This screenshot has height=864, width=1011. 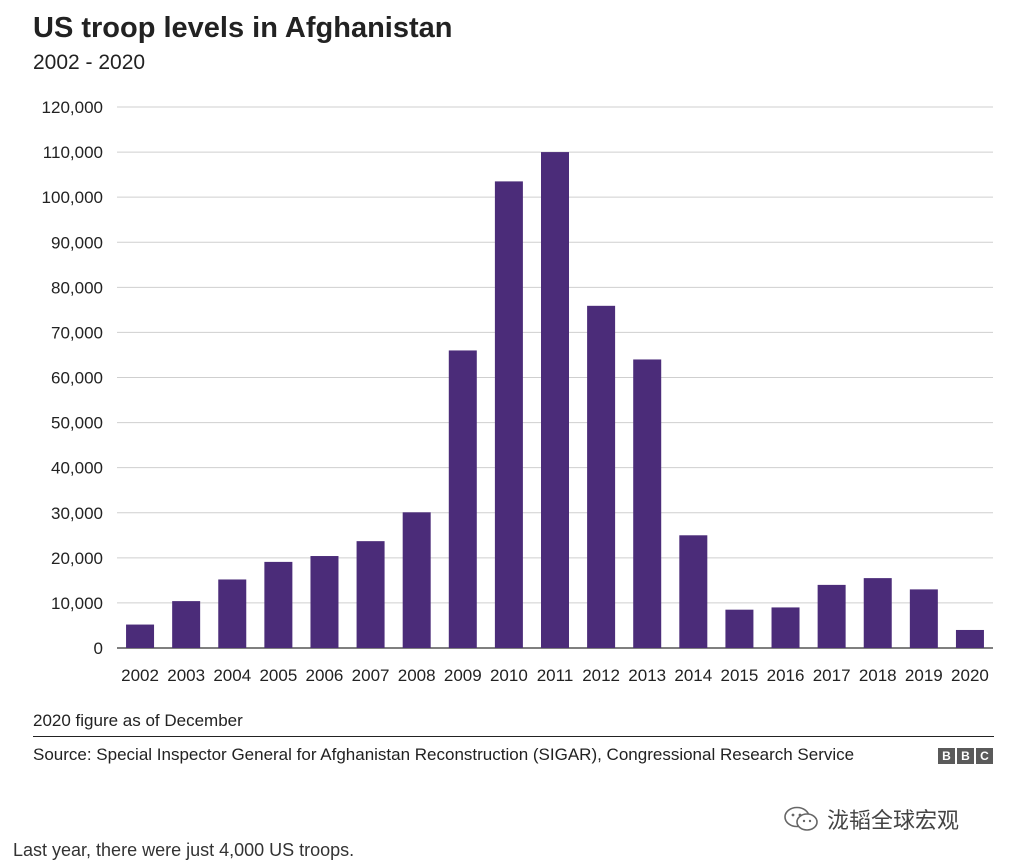 What do you see at coordinates (786, 675) in the screenshot?
I see `x-tick-label: 2016` at bounding box center [786, 675].